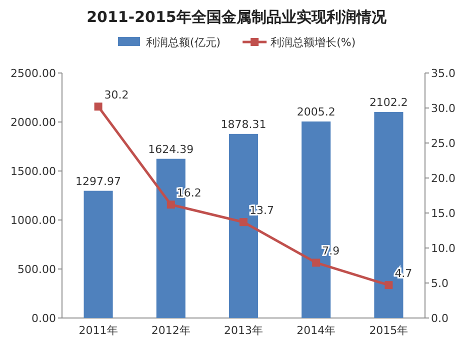 The height and width of the screenshot is (346, 473). What do you see at coordinates (313, 42) in the screenshot?
I see `legend-label: 利润总额增长(%)` at bounding box center [313, 42].